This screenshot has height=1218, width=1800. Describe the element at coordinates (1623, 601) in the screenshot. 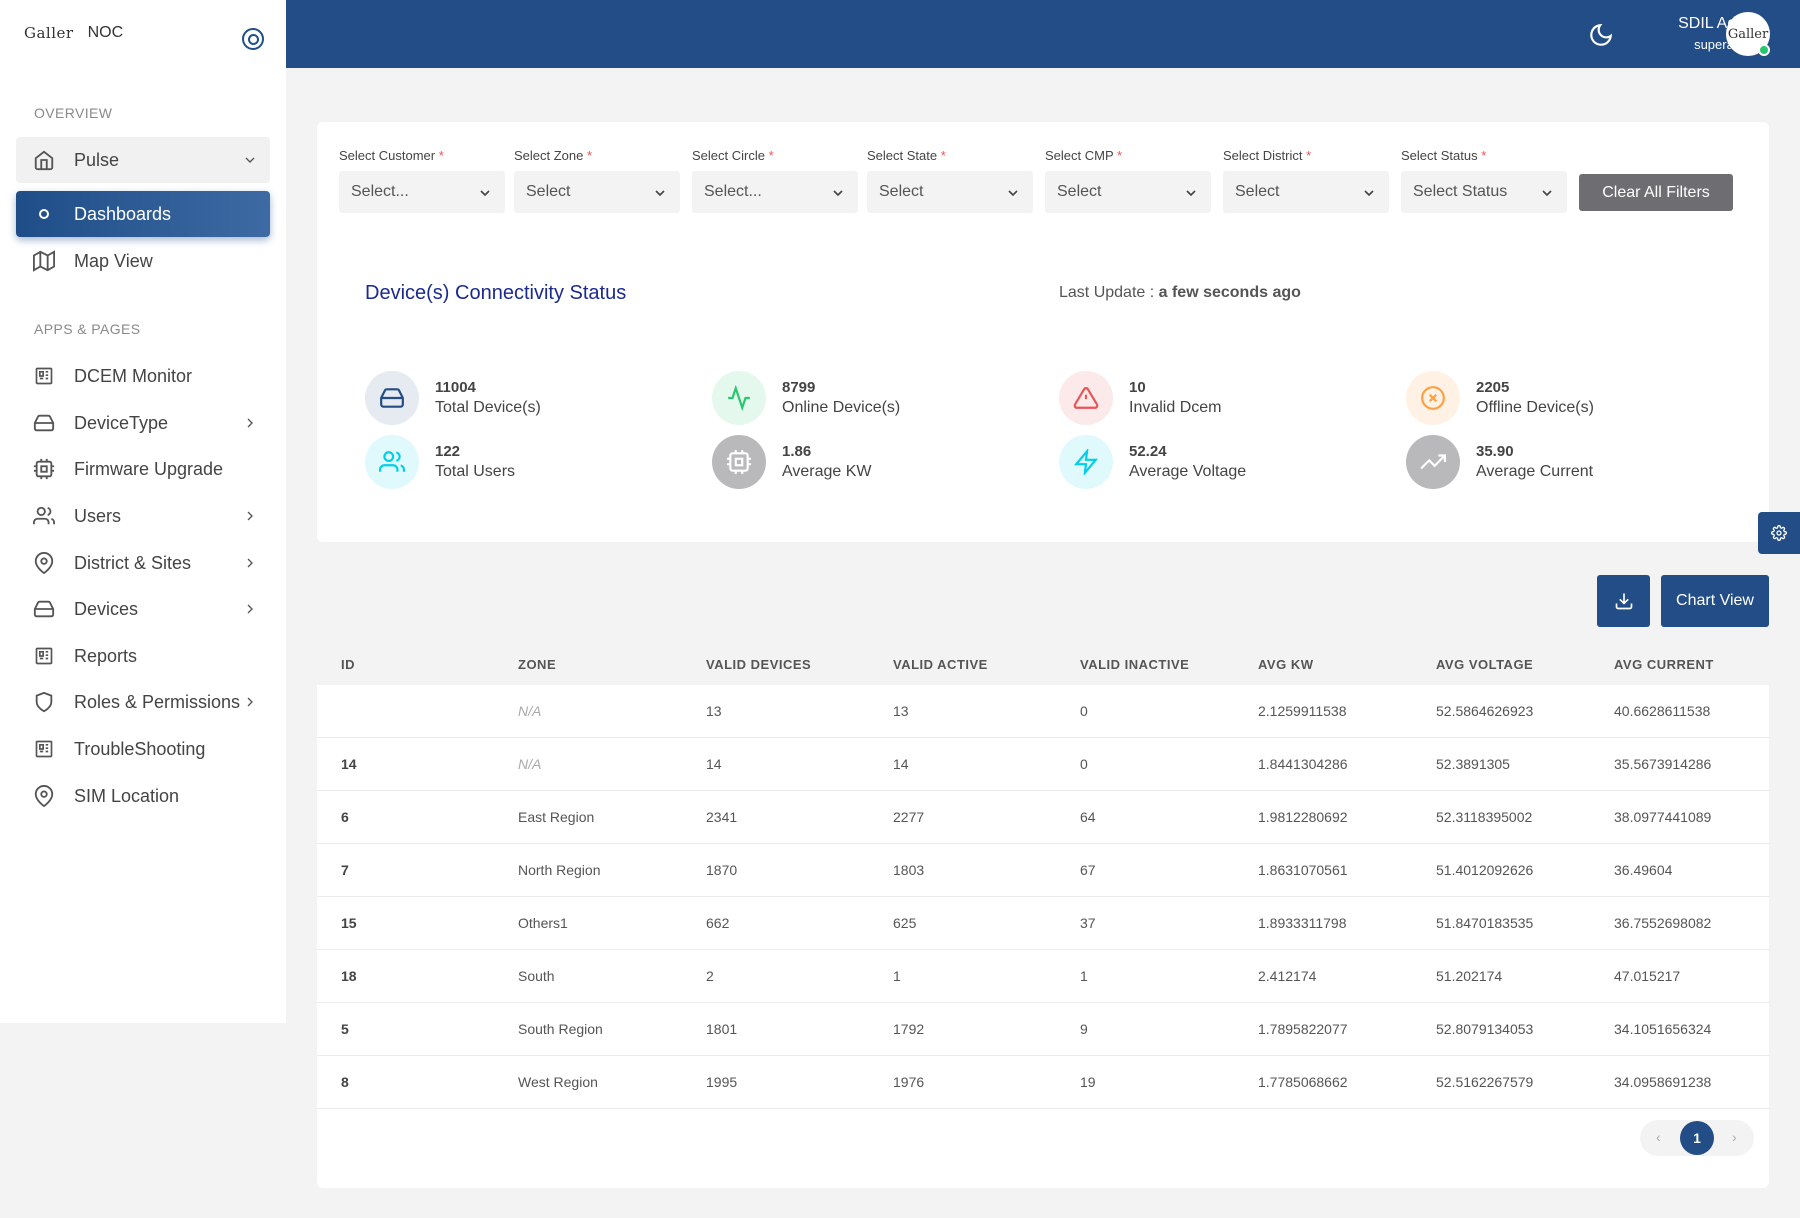

I see `download-button` at that location.